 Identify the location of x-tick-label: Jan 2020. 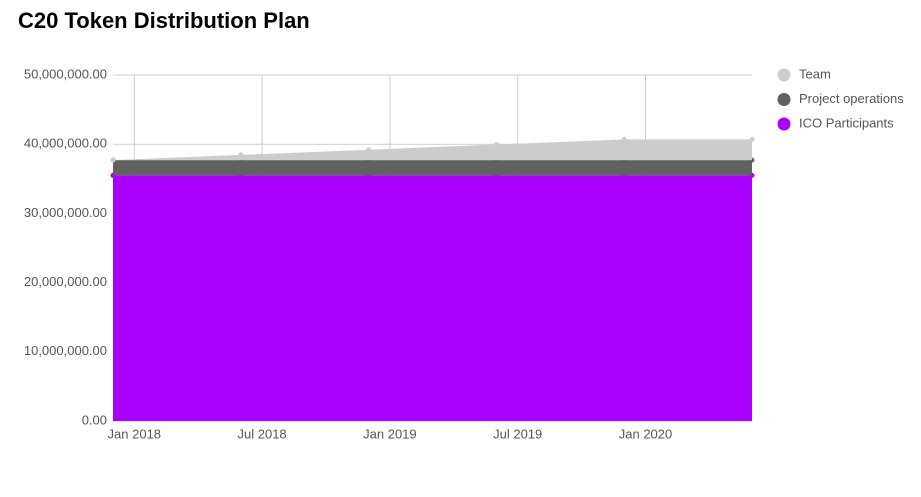
(646, 433).